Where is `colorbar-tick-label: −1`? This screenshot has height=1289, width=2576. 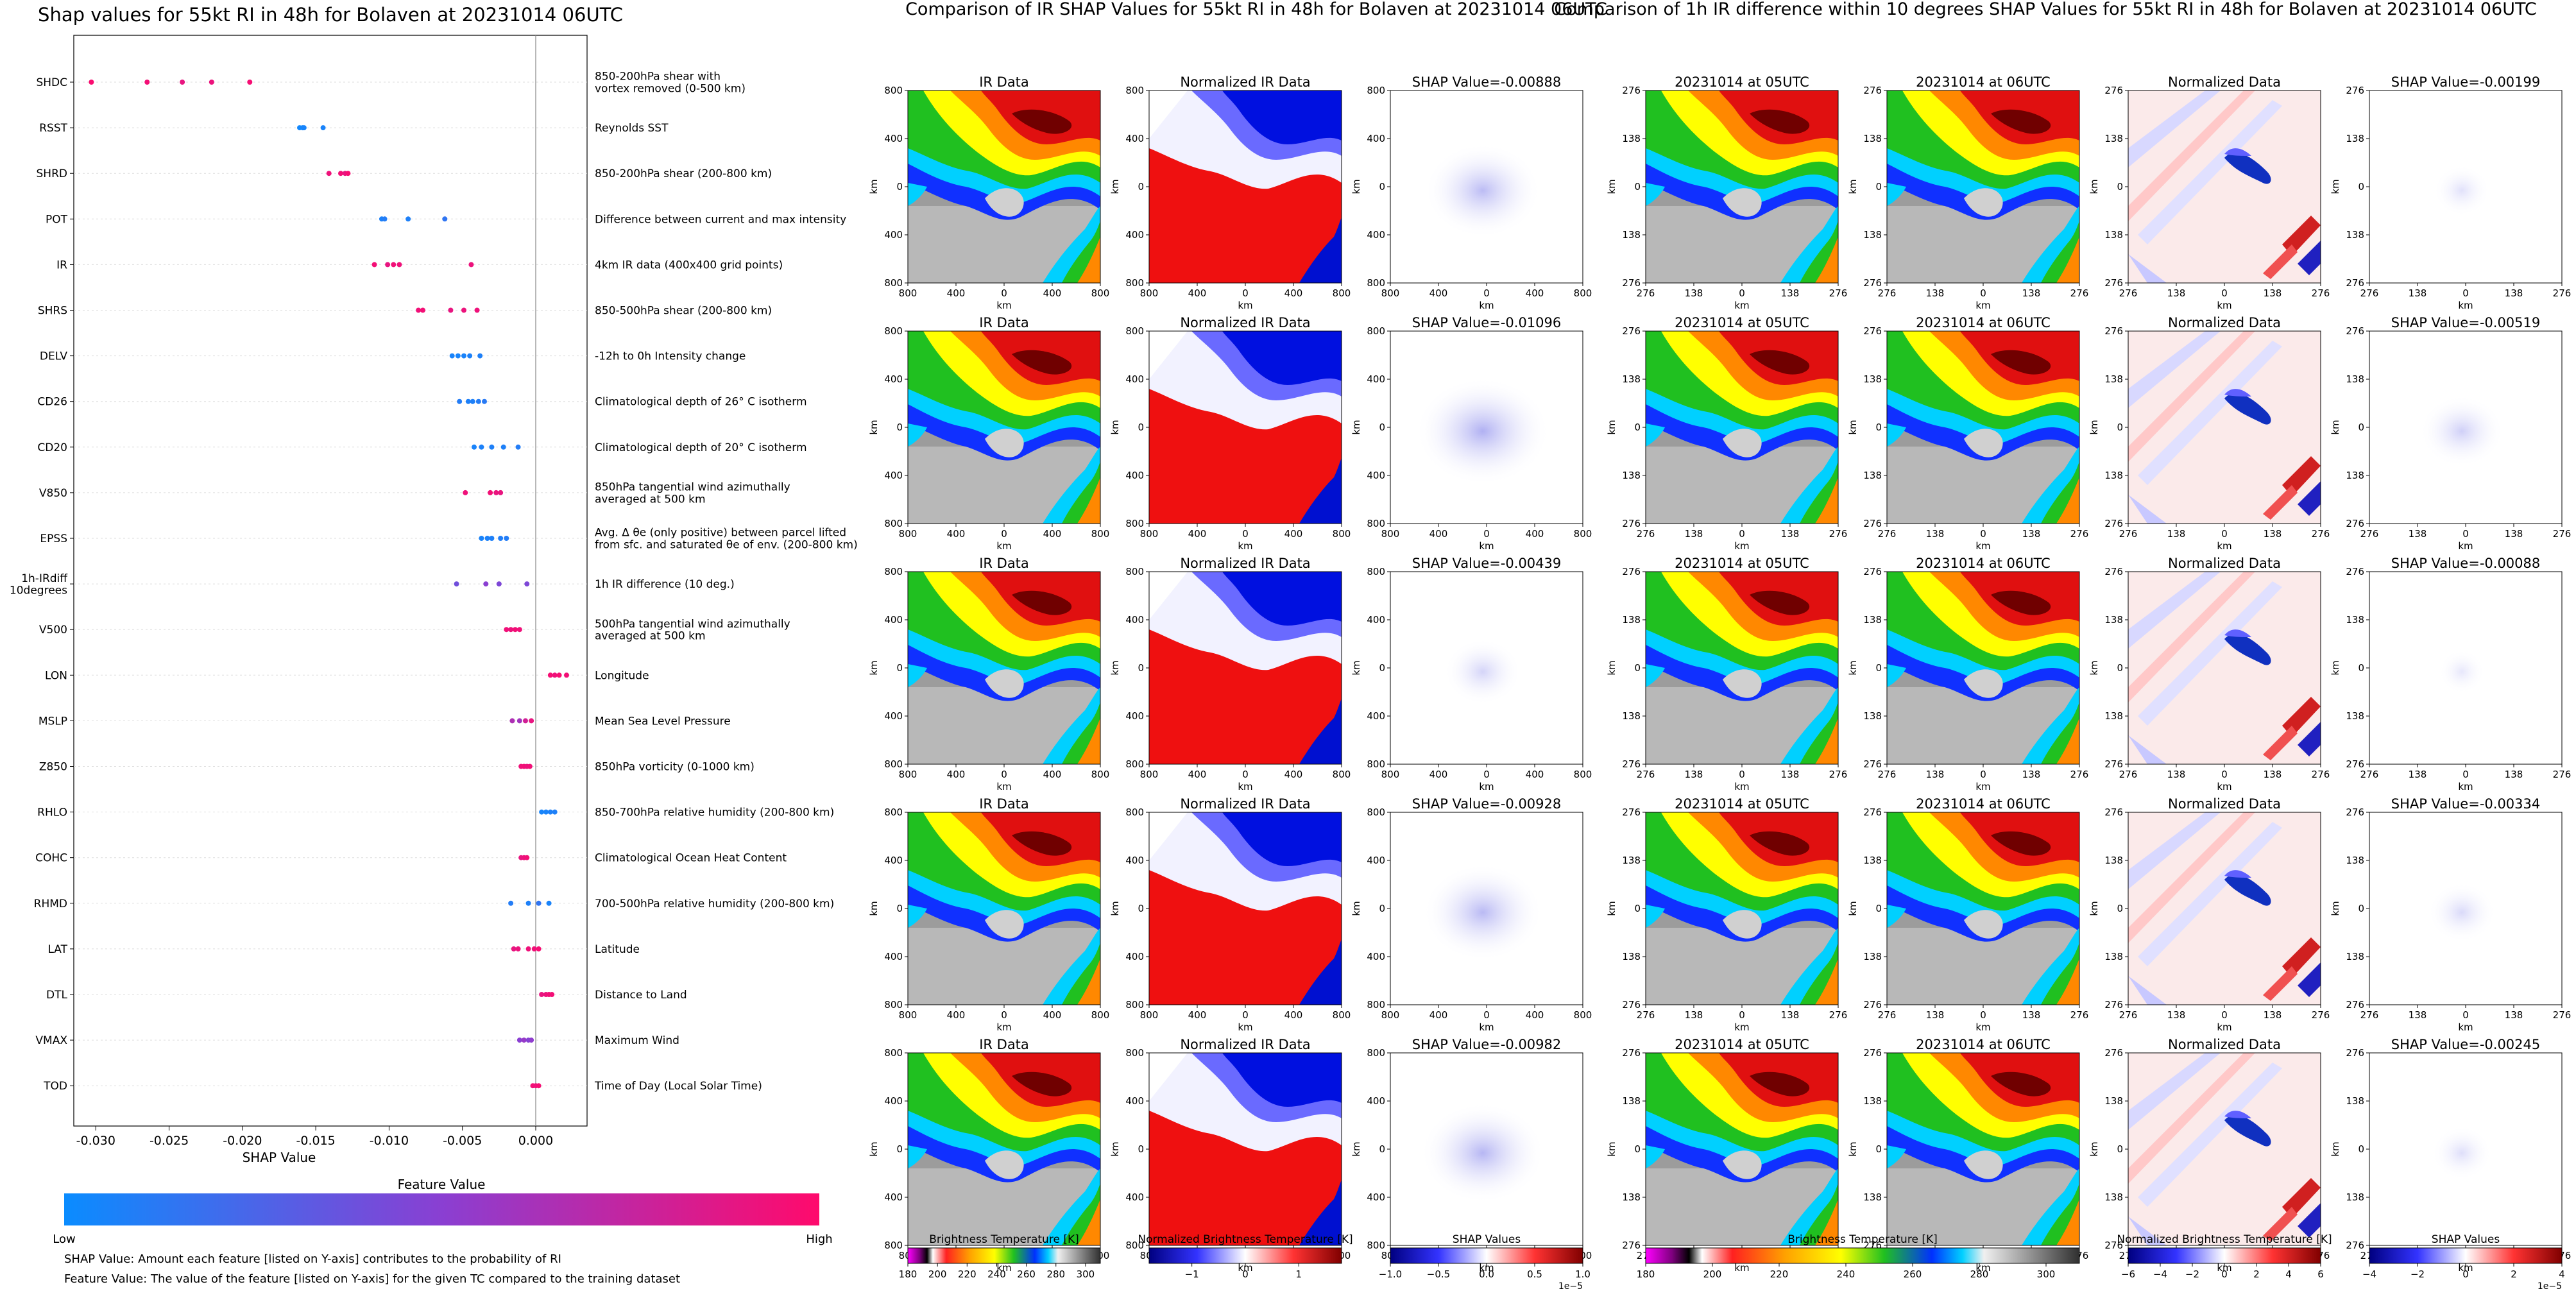
colorbar-tick-label: −1 is located at coordinates (1192, 1274).